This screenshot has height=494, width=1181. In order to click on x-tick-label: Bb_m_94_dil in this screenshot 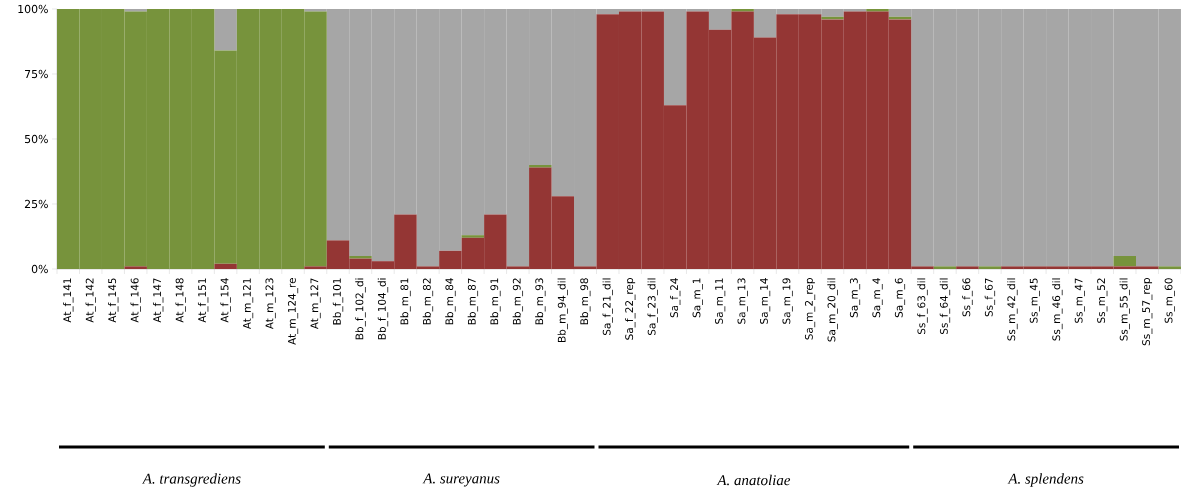, I will do `click(562, 310)`.